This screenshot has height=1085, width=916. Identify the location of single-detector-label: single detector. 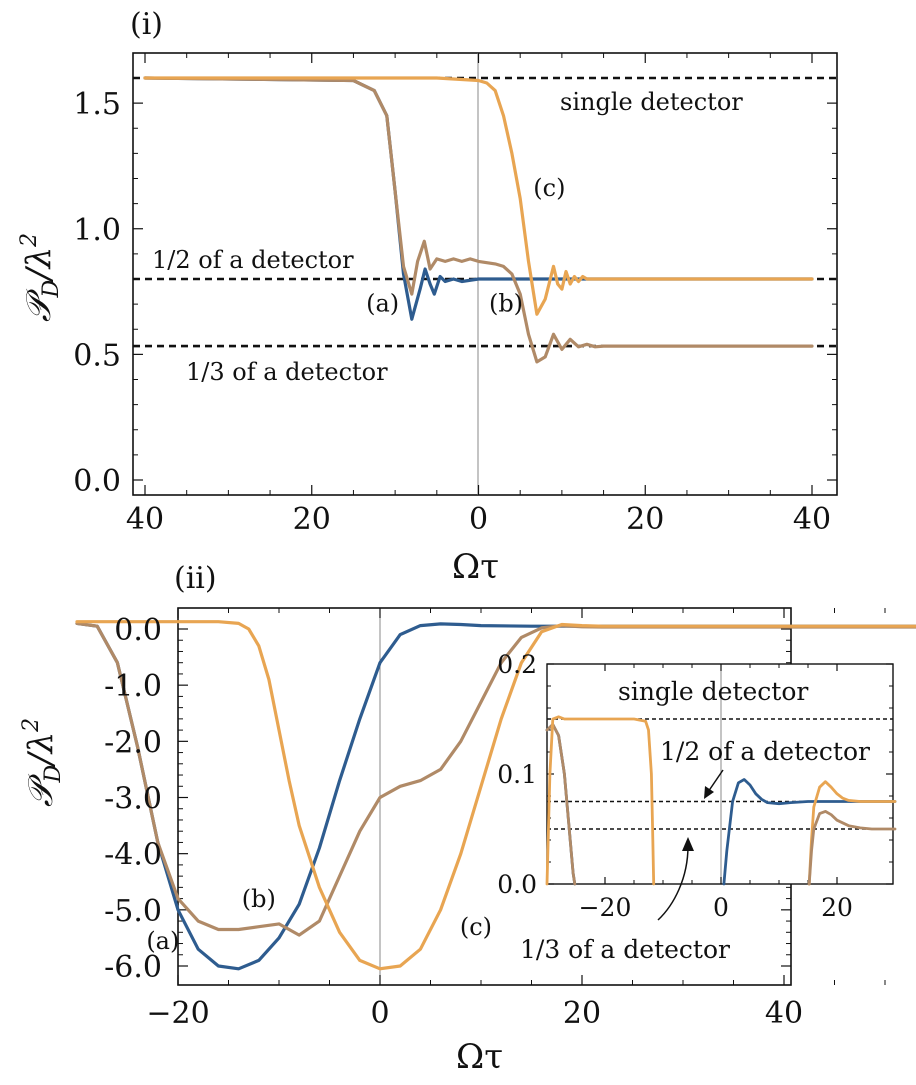
(651, 102).